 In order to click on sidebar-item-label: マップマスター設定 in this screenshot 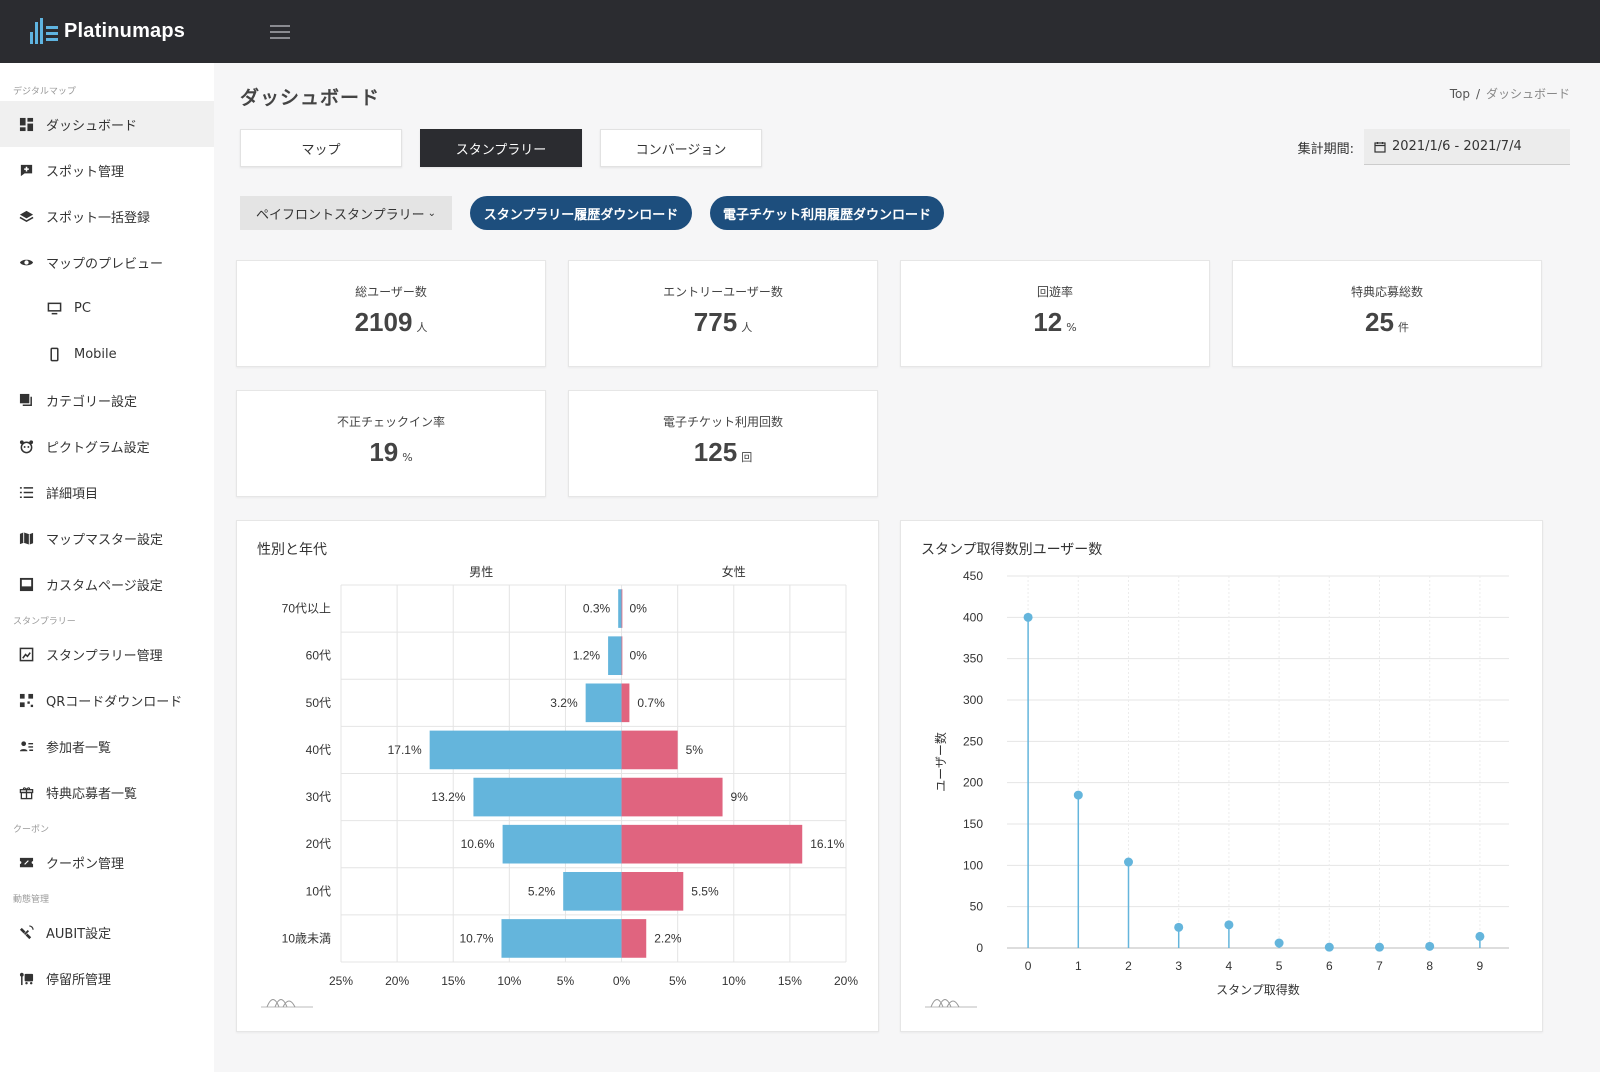, I will do `click(105, 540)`.